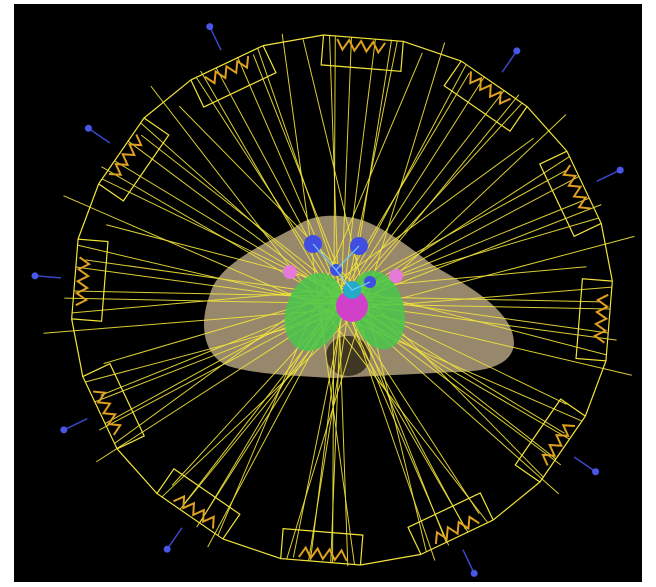  Describe the element at coordinates (290, 272) in the screenshot. I see `pink-structure-left` at that location.